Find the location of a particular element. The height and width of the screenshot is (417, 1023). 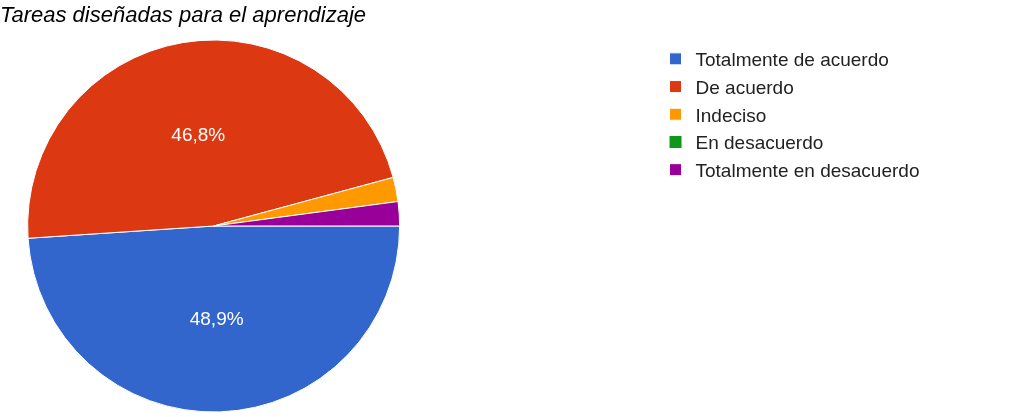

legend-label: En desacuerdo is located at coordinates (759, 143).